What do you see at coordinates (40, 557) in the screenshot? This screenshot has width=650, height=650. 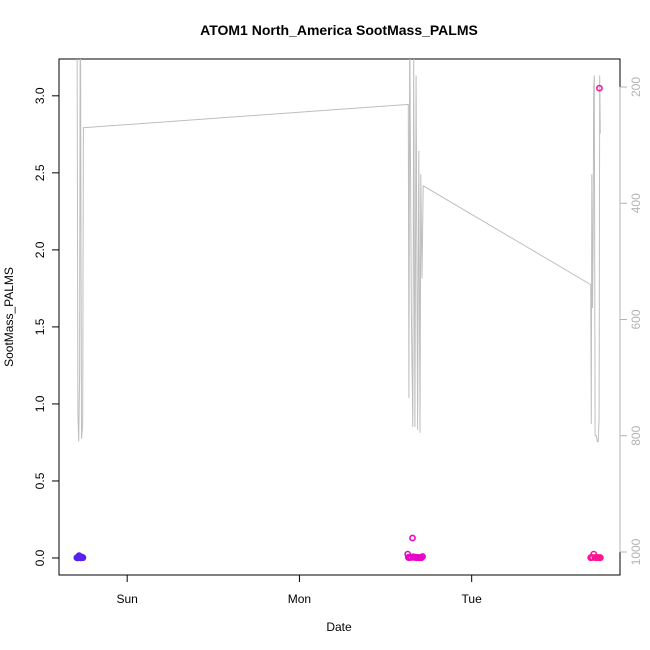 I see `y-tick-label: 0.0` at bounding box center [40, 557].